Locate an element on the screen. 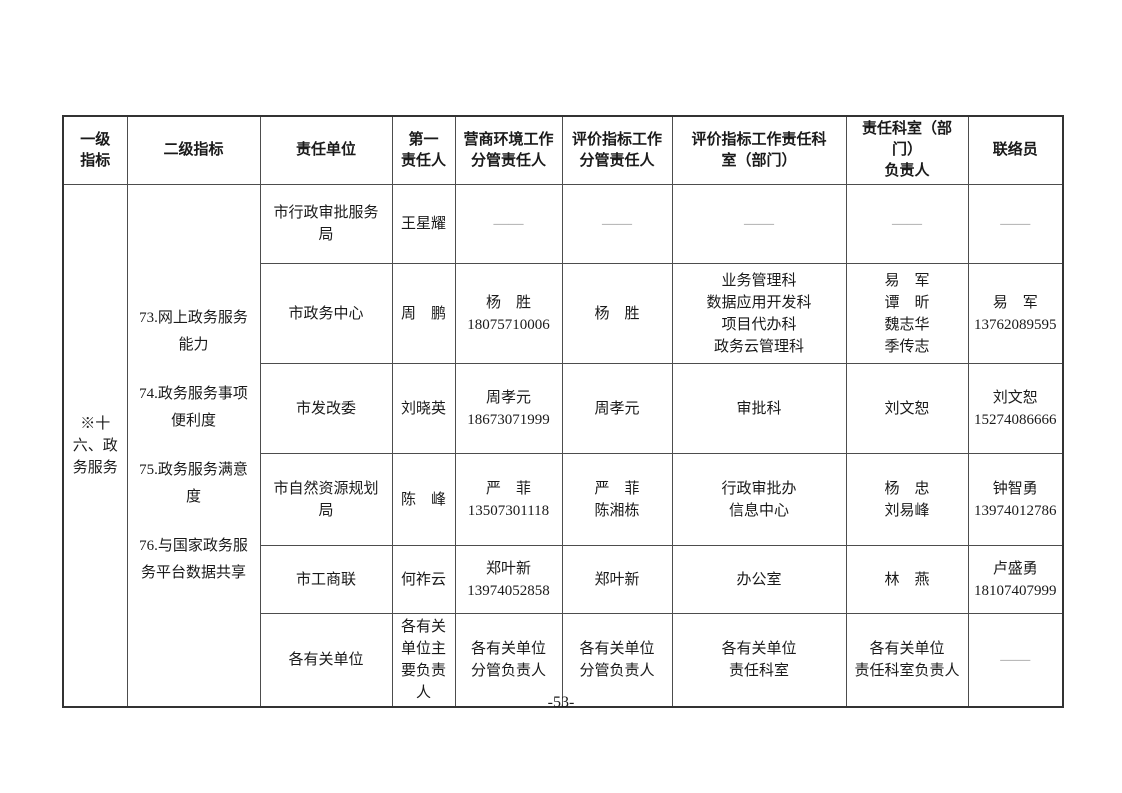  first-responsible-cell: 周 鹏 is located at coordinates (423, 313).